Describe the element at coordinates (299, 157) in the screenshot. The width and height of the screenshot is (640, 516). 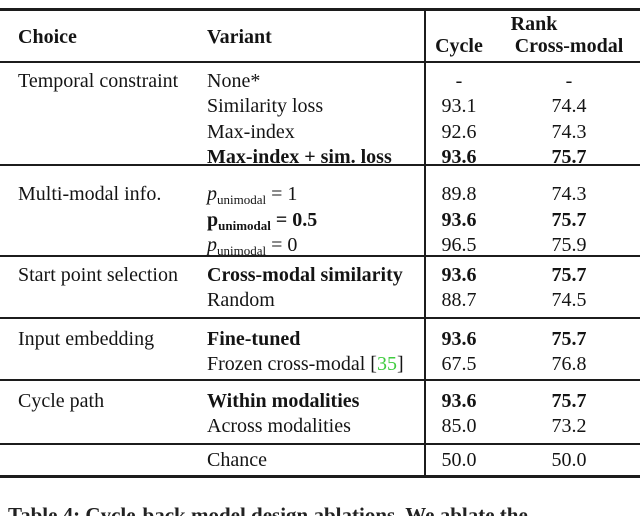
I see `variant-cell: Max-index + sim. loss` at that location.